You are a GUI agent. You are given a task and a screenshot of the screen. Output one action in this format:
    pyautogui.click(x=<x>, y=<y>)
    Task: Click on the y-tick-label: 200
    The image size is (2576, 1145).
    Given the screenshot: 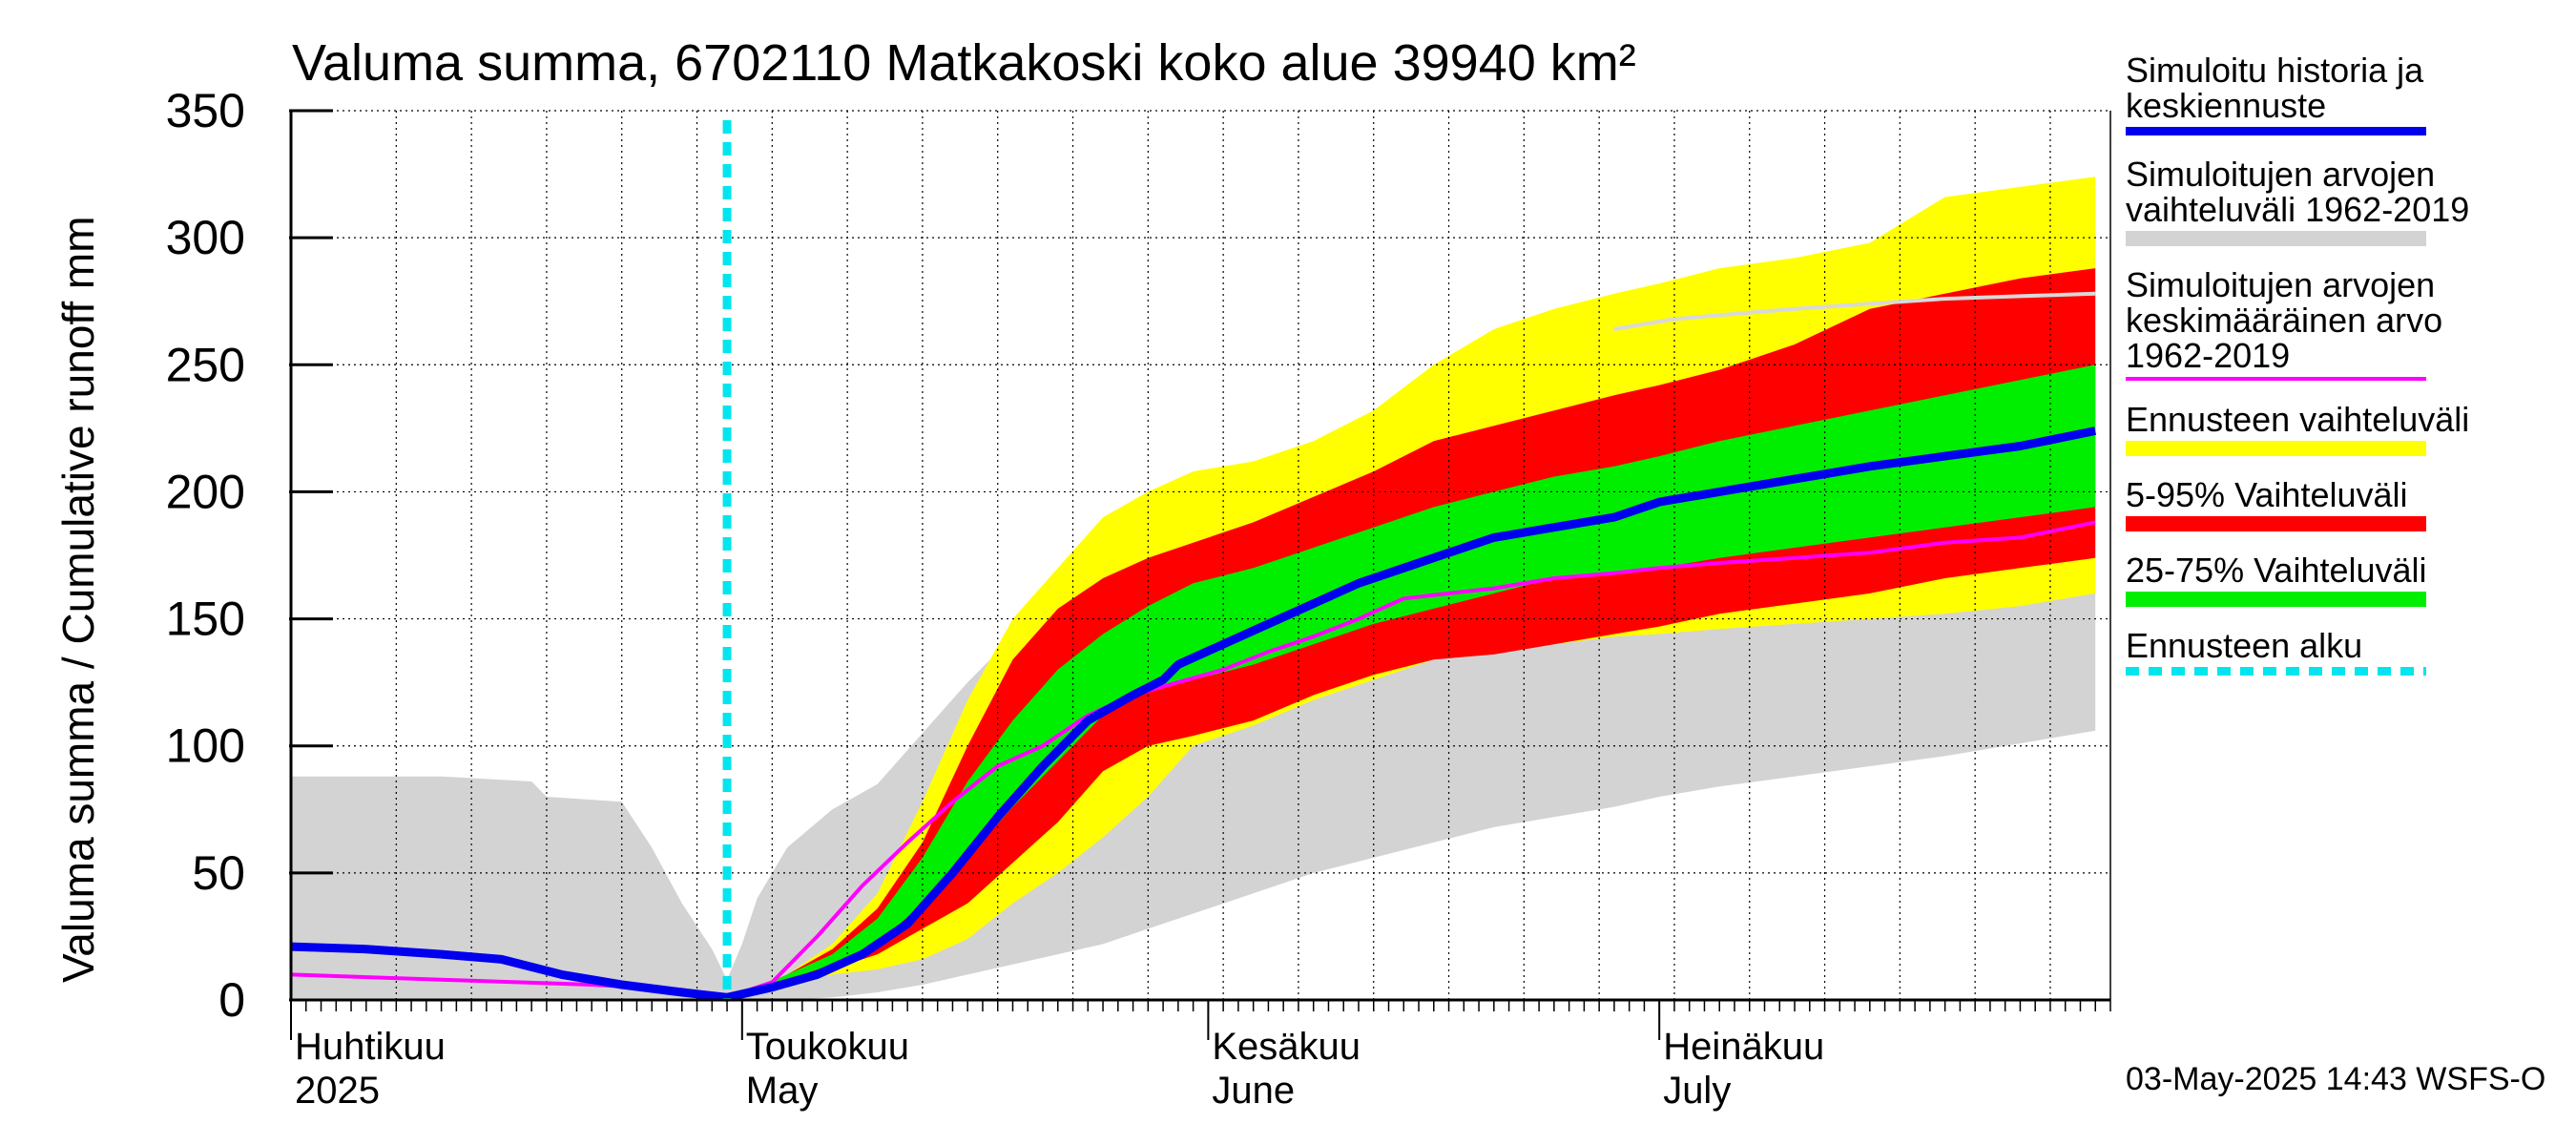 What is the action you would take?
    pyautogui.click(x=205, y=492)
    